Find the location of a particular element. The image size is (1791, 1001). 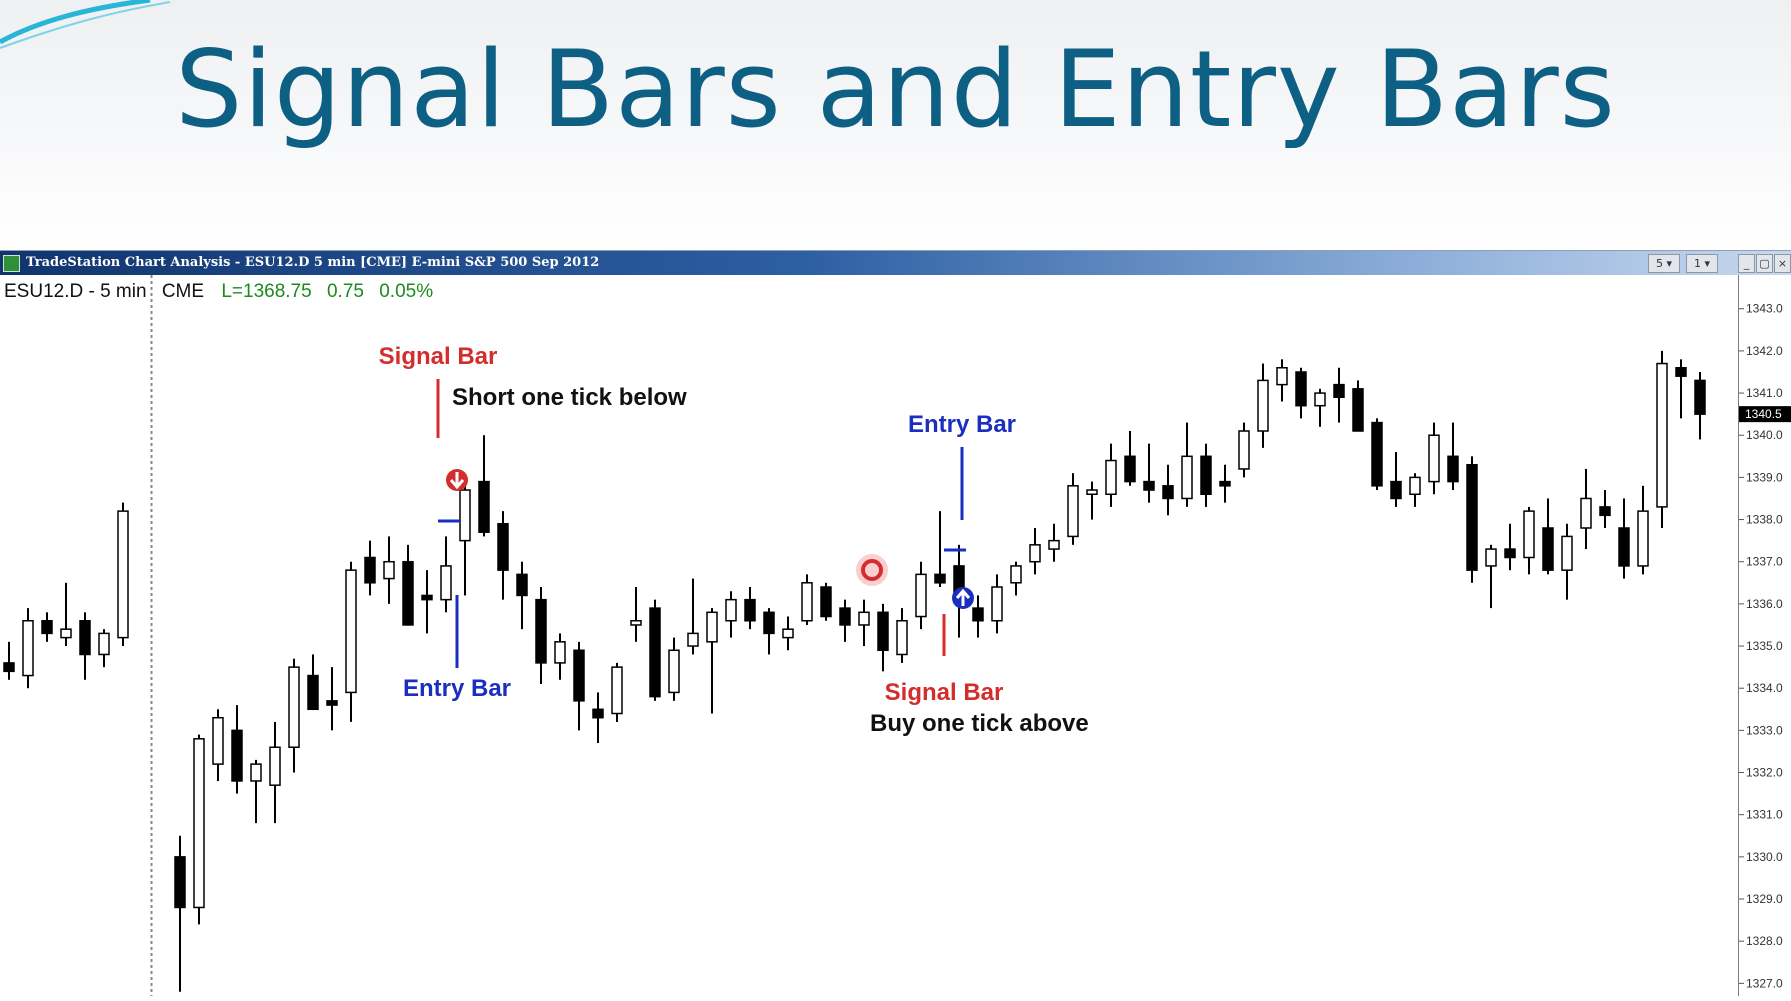

axis-tick-label-10: 1333.0 is located at coordinates (1764, 730).